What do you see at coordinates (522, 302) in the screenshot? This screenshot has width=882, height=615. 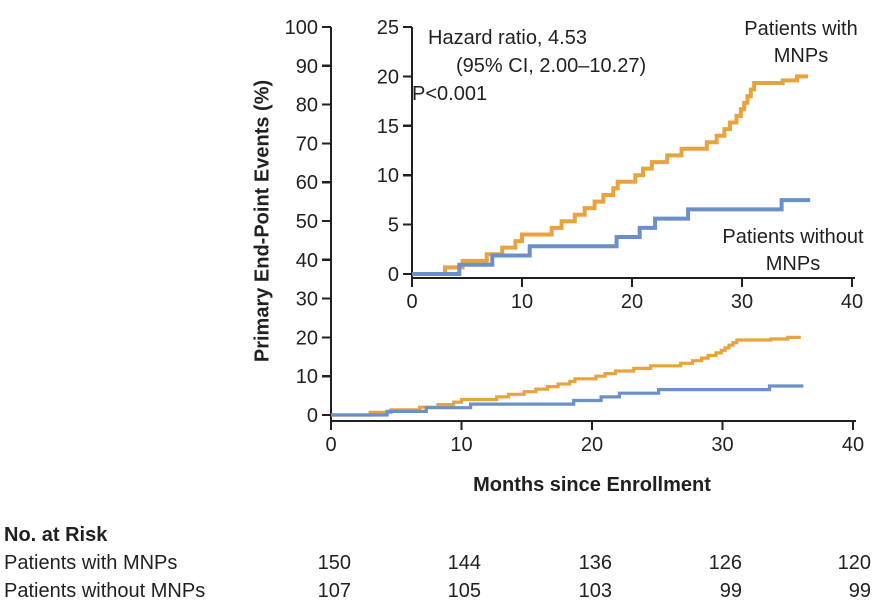 I see `inset-x-tick-label: 10` at bounding box center [522, 302].